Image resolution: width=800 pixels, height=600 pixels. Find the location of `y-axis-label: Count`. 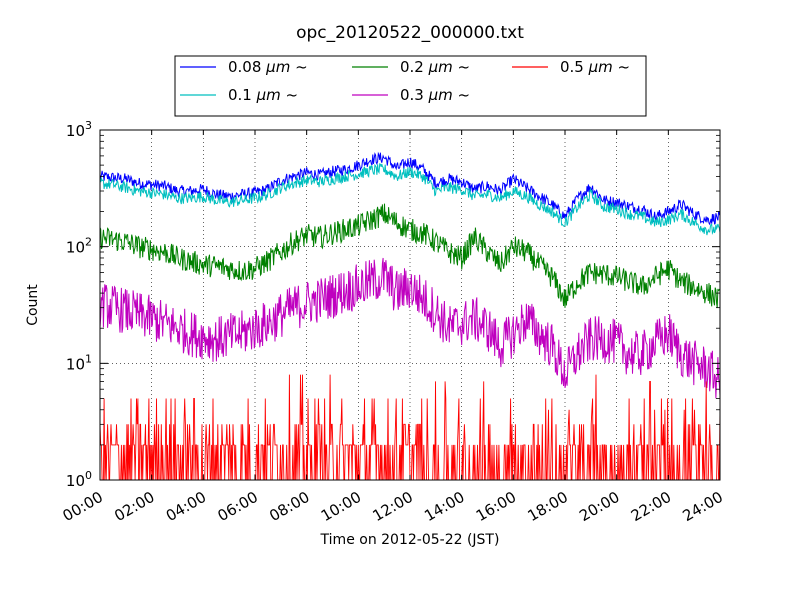

y-axis-label: Count is located at coordinates (33, 305).